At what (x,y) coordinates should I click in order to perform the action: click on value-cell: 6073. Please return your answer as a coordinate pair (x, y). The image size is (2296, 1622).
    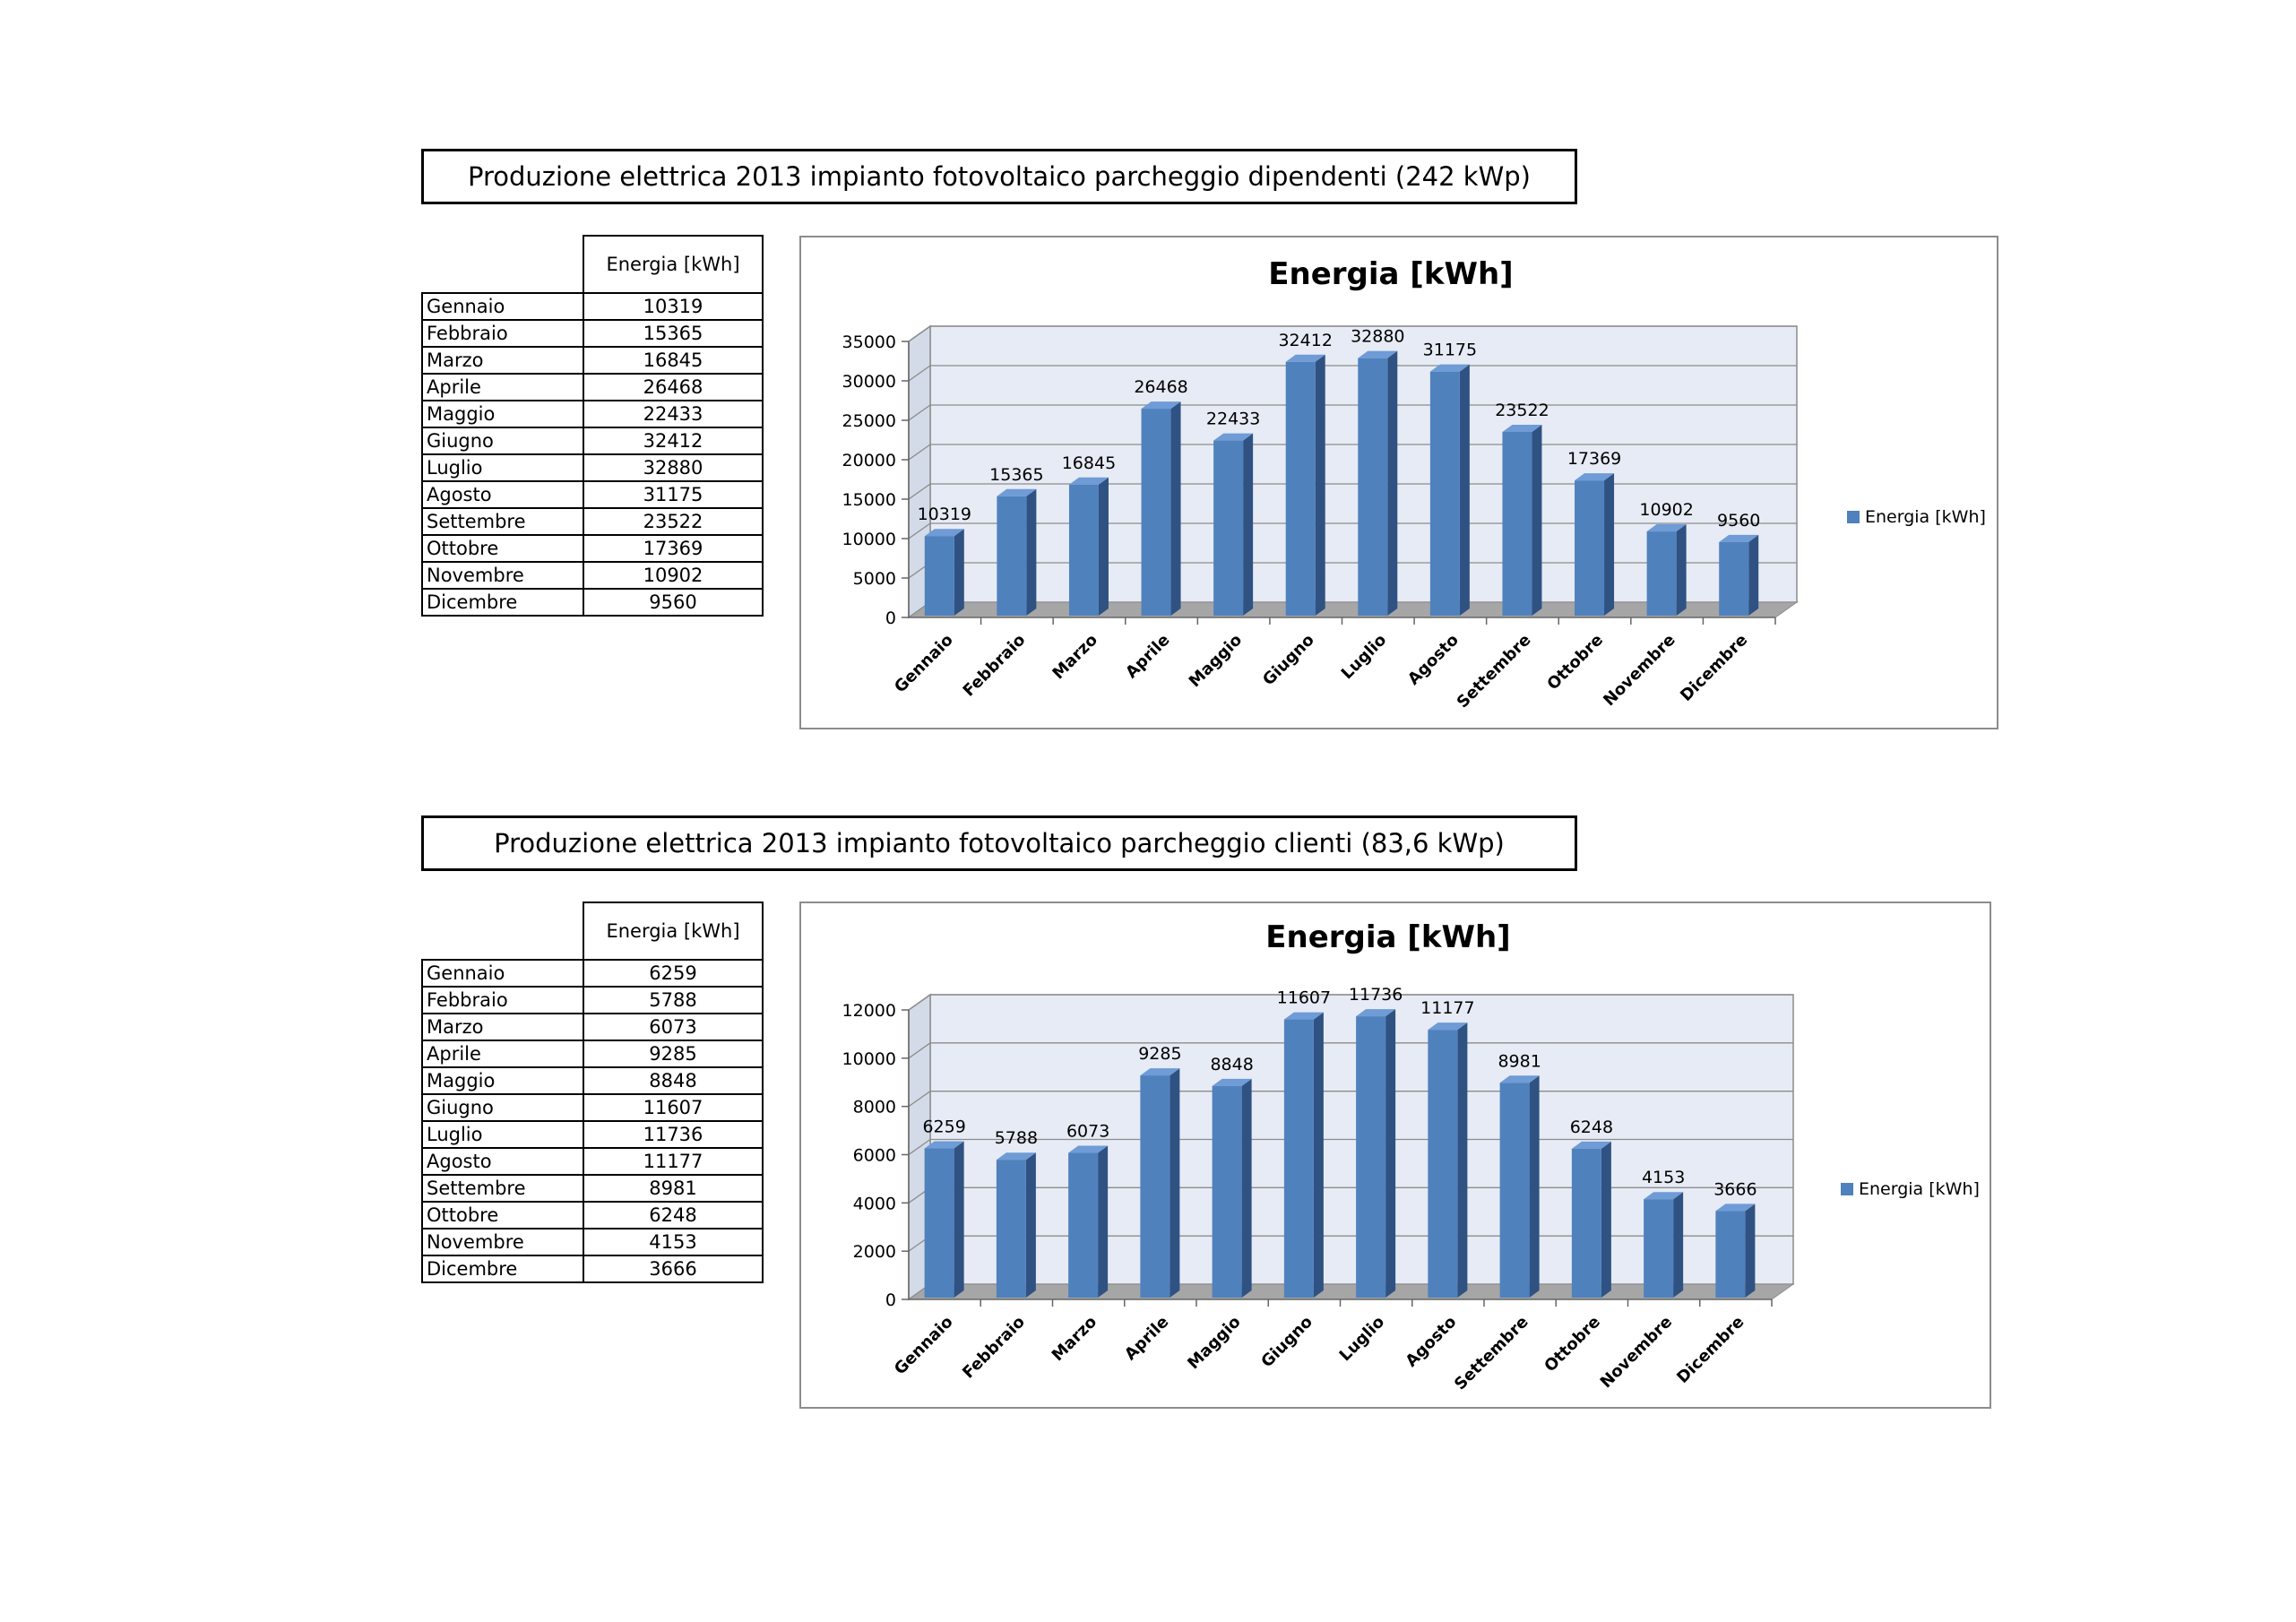
    Looking at the image, I should click on (674, 1027).